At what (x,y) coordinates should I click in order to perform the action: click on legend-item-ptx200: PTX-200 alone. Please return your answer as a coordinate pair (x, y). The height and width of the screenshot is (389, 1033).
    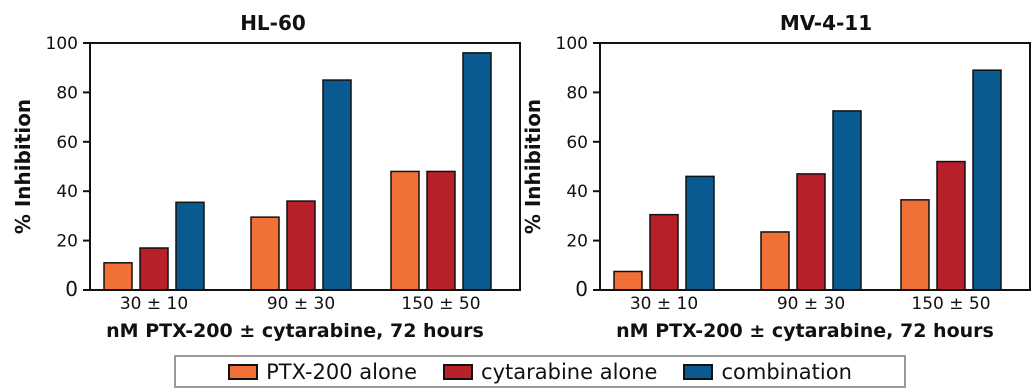
    Looking at the image, I should click on (322, 372).